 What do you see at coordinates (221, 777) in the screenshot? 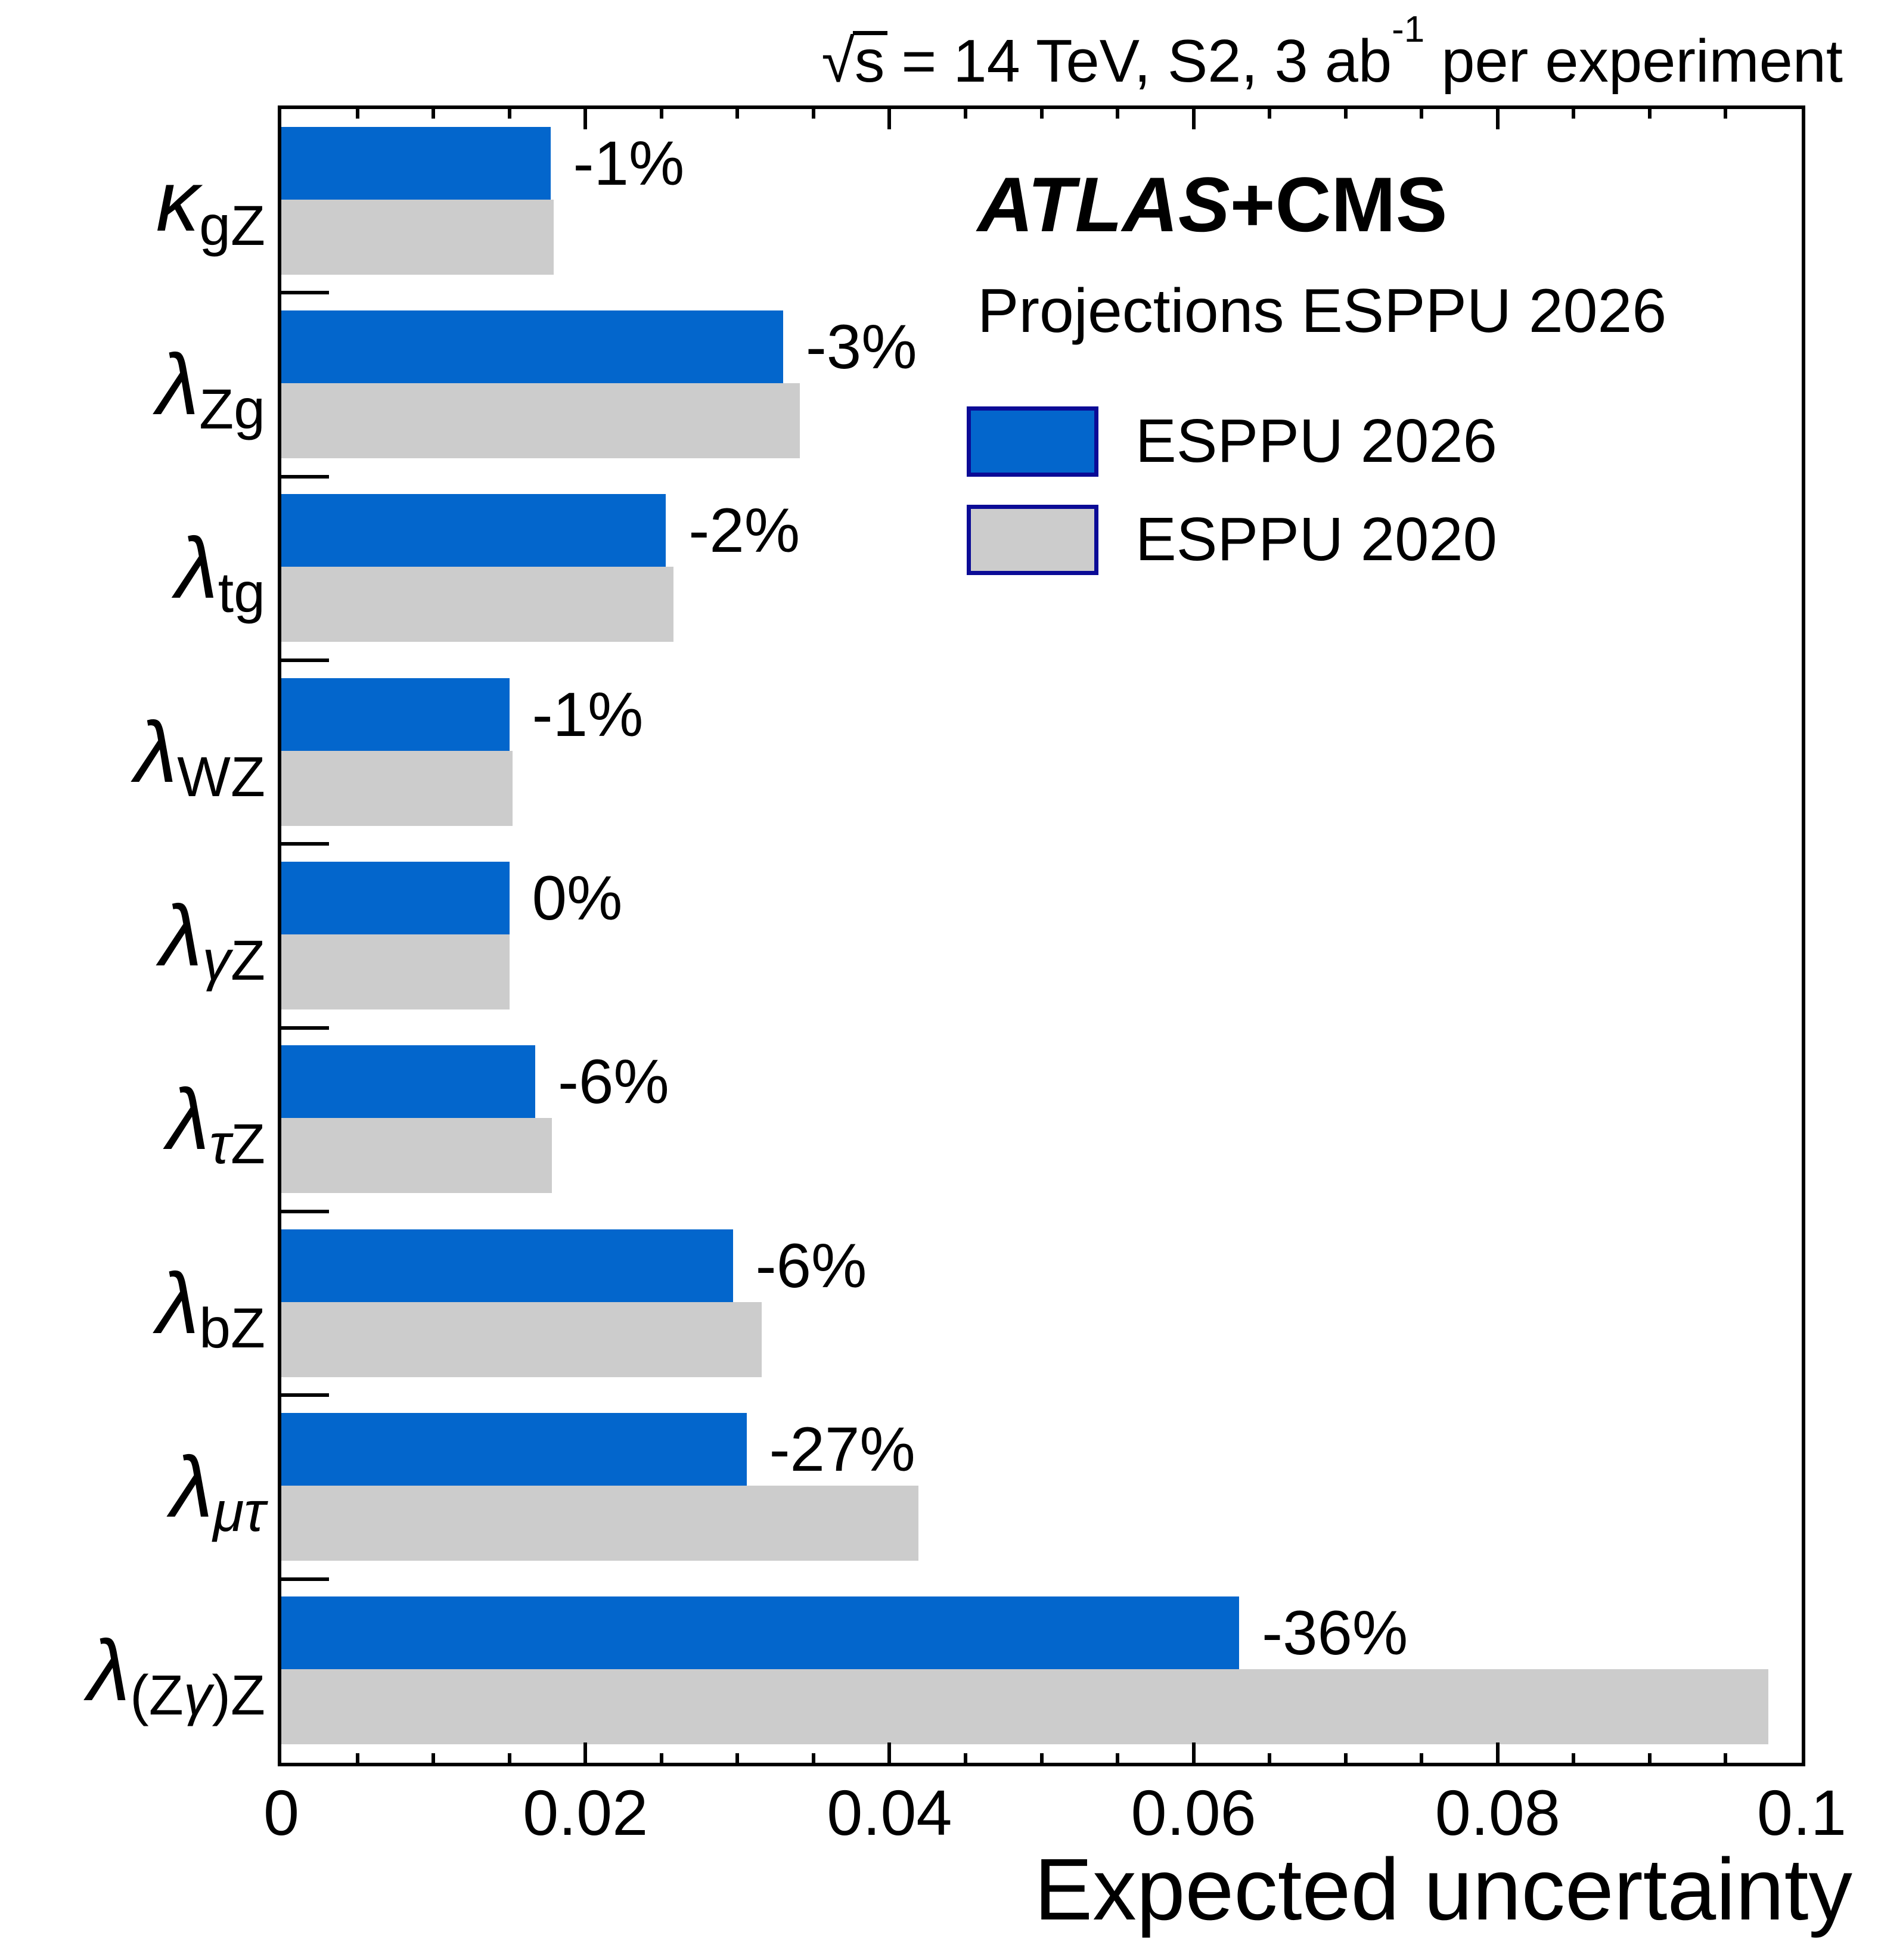
I see `y-label-sub-lWZ: WZ` at bounding box center [221, 777].